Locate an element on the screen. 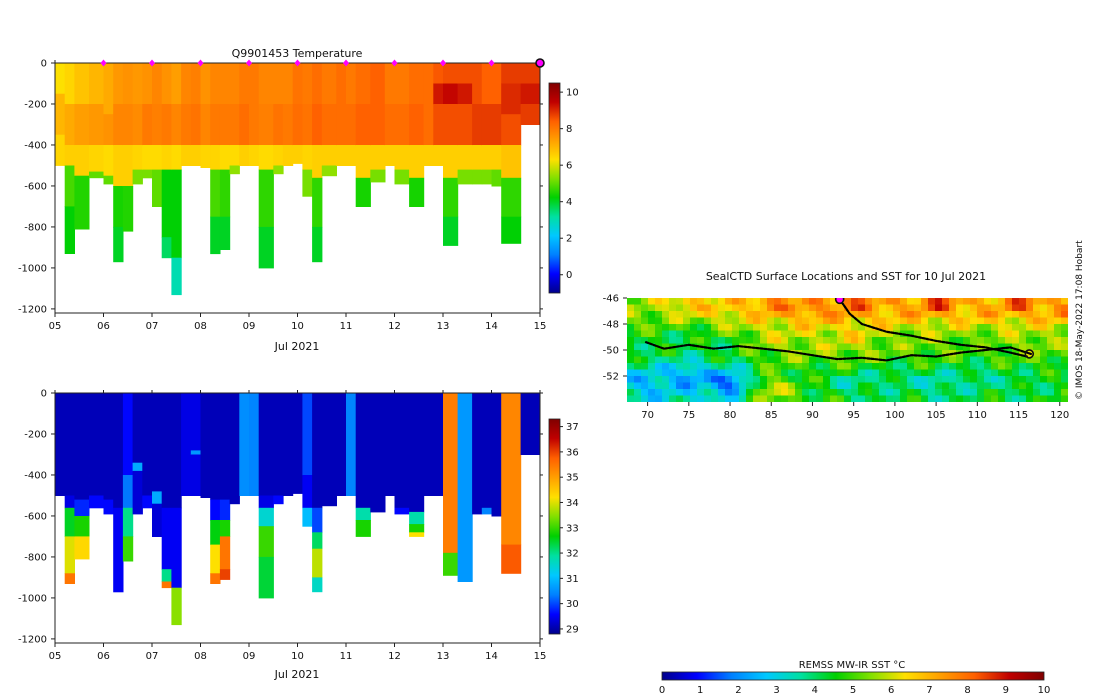 The height and width of the screenshot is (700, 1100). colorbar-tick-label: 2 is located at coordinates (569, 239).